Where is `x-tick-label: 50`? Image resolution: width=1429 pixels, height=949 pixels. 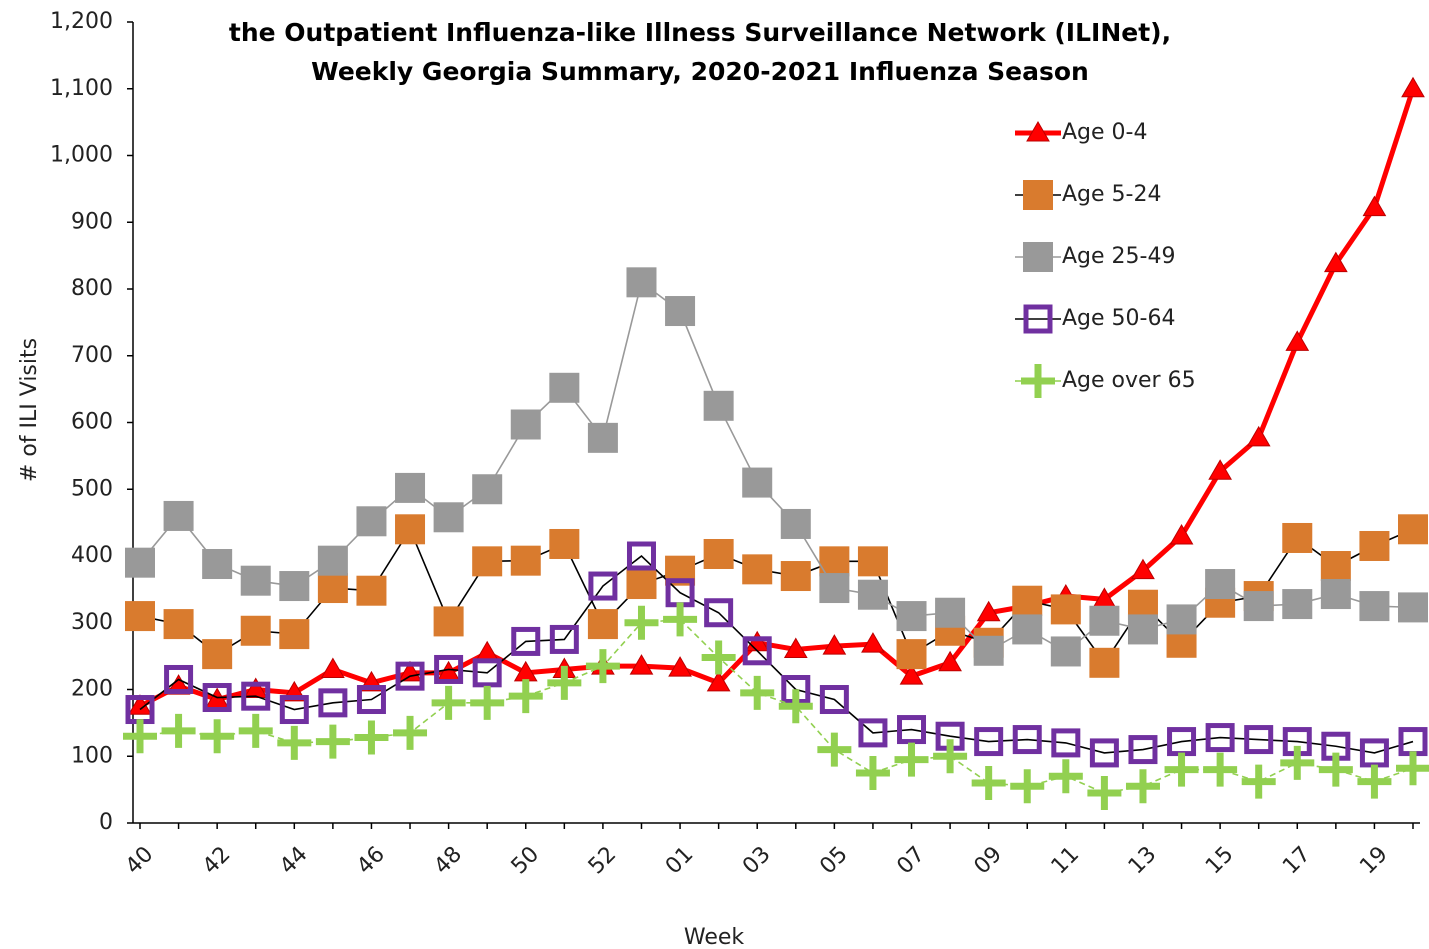 x-tick-label: 50 is located at coordinates (525, 860).